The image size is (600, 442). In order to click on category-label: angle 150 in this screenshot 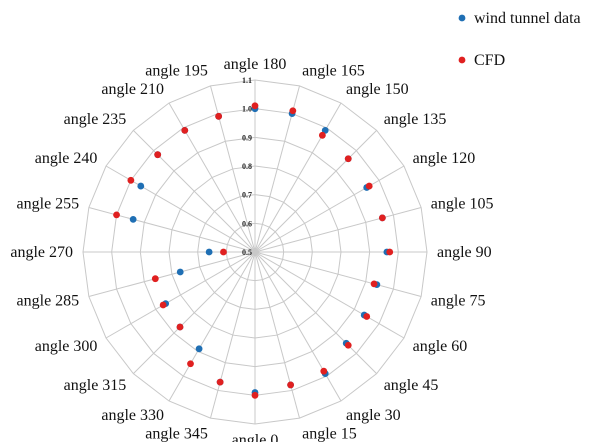, I will do `click(377, 89)`.